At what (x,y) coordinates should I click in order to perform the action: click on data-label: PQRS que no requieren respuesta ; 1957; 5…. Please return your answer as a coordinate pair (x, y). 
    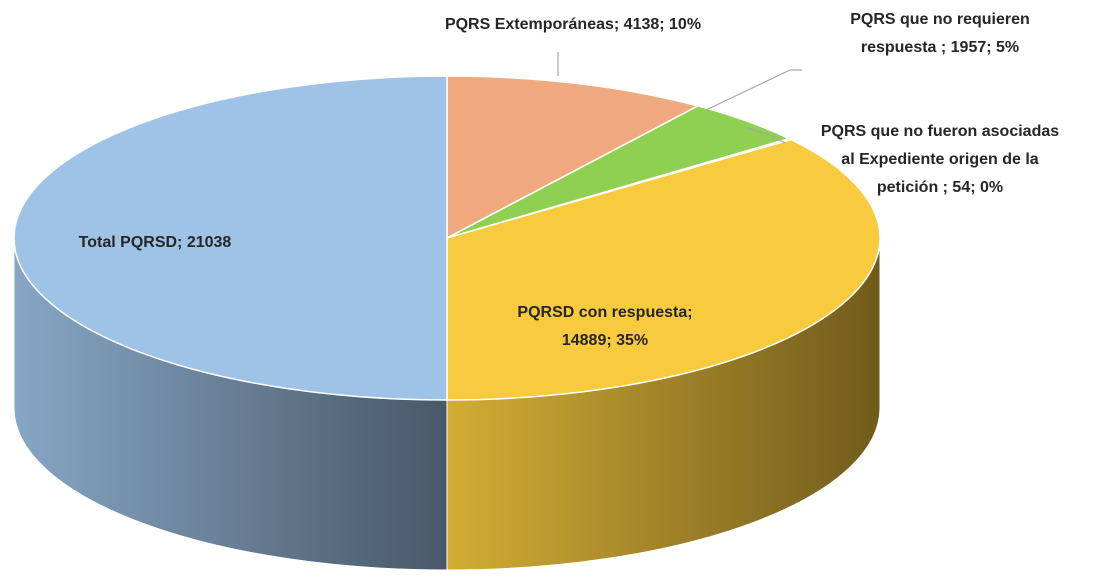
    Looking at the image, I should click on (940, 33).